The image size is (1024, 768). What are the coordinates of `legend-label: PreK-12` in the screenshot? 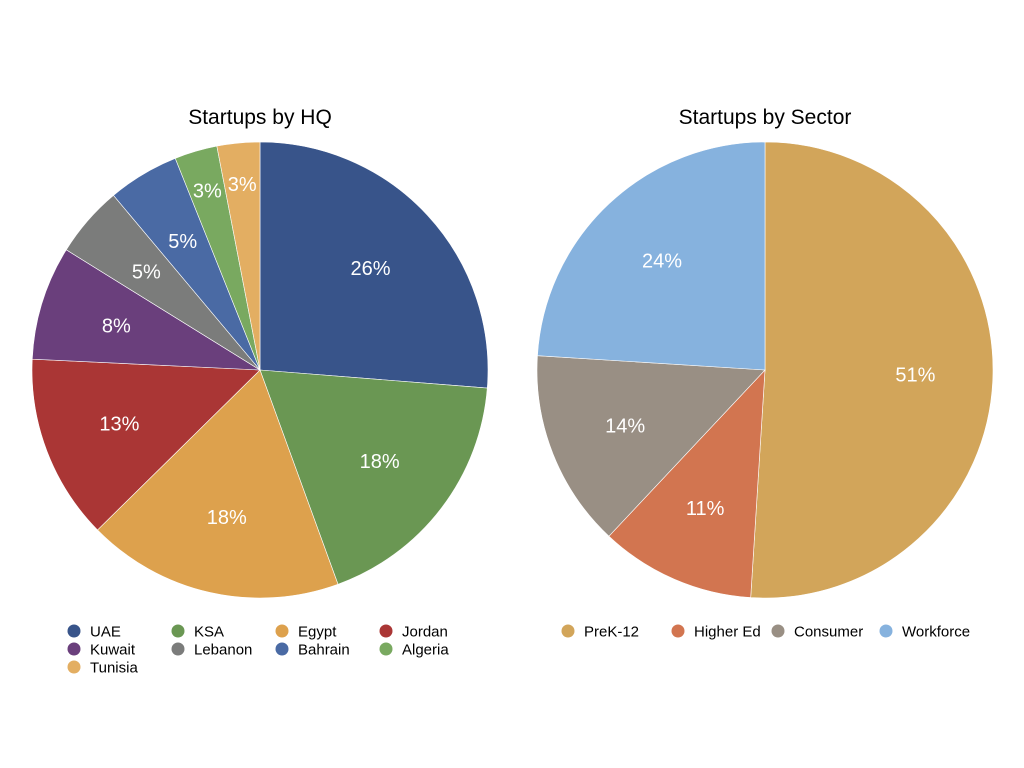 It's located at (611, 632).